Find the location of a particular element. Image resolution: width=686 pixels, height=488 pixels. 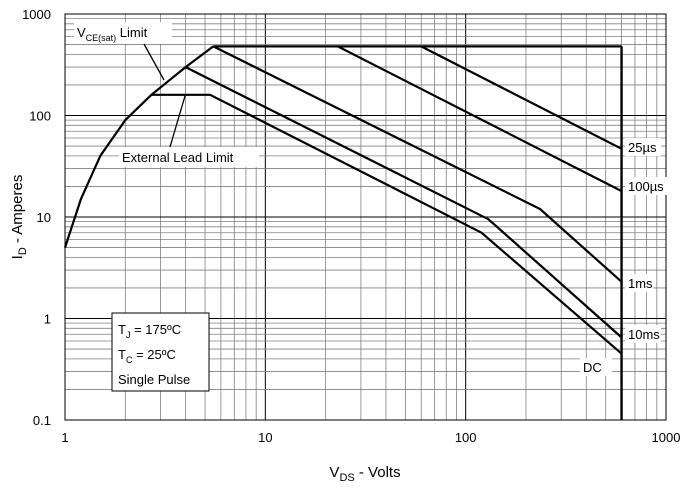

curve-label: DC is located at coordinates (592, 367).